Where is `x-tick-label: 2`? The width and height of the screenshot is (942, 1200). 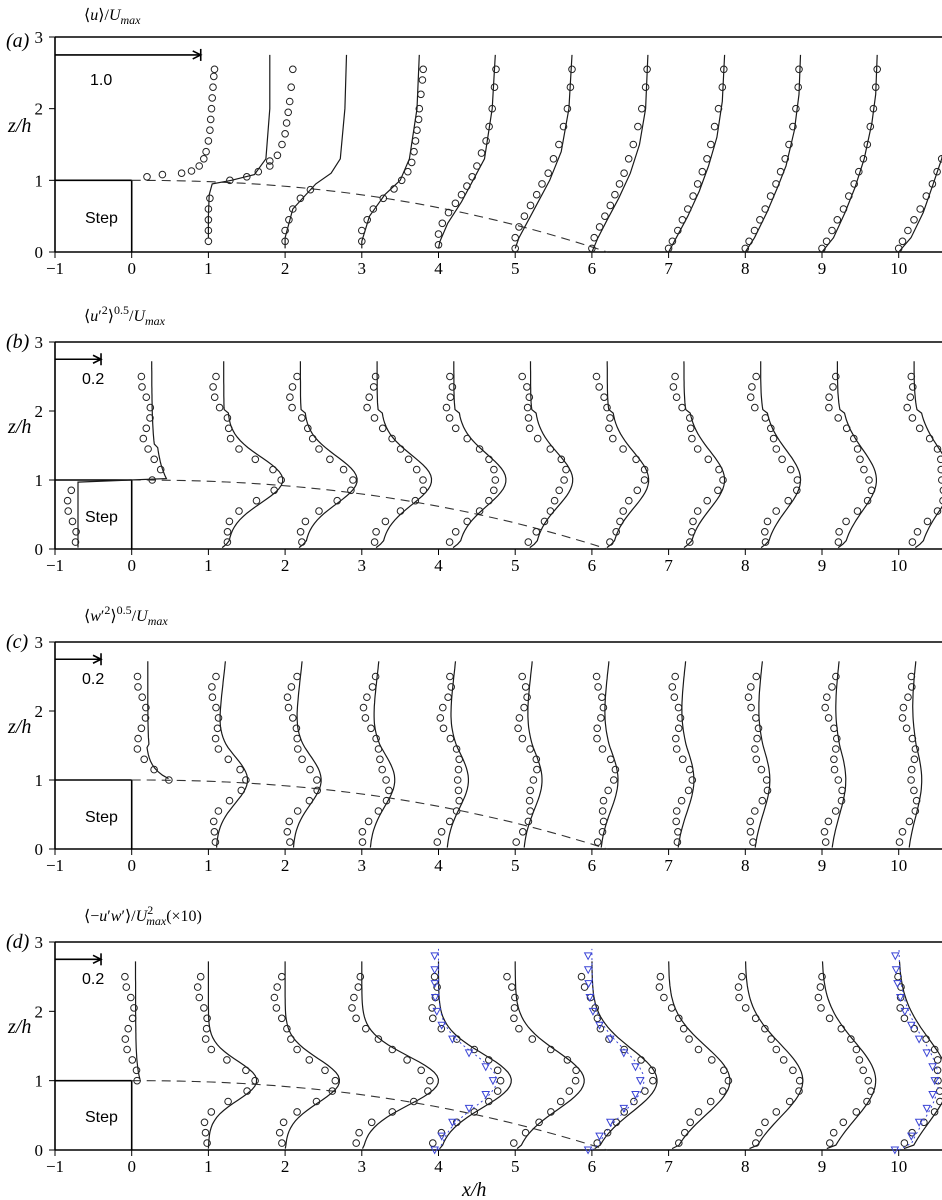 x-tick-label: 2 is located at coordinates (285, 1166).